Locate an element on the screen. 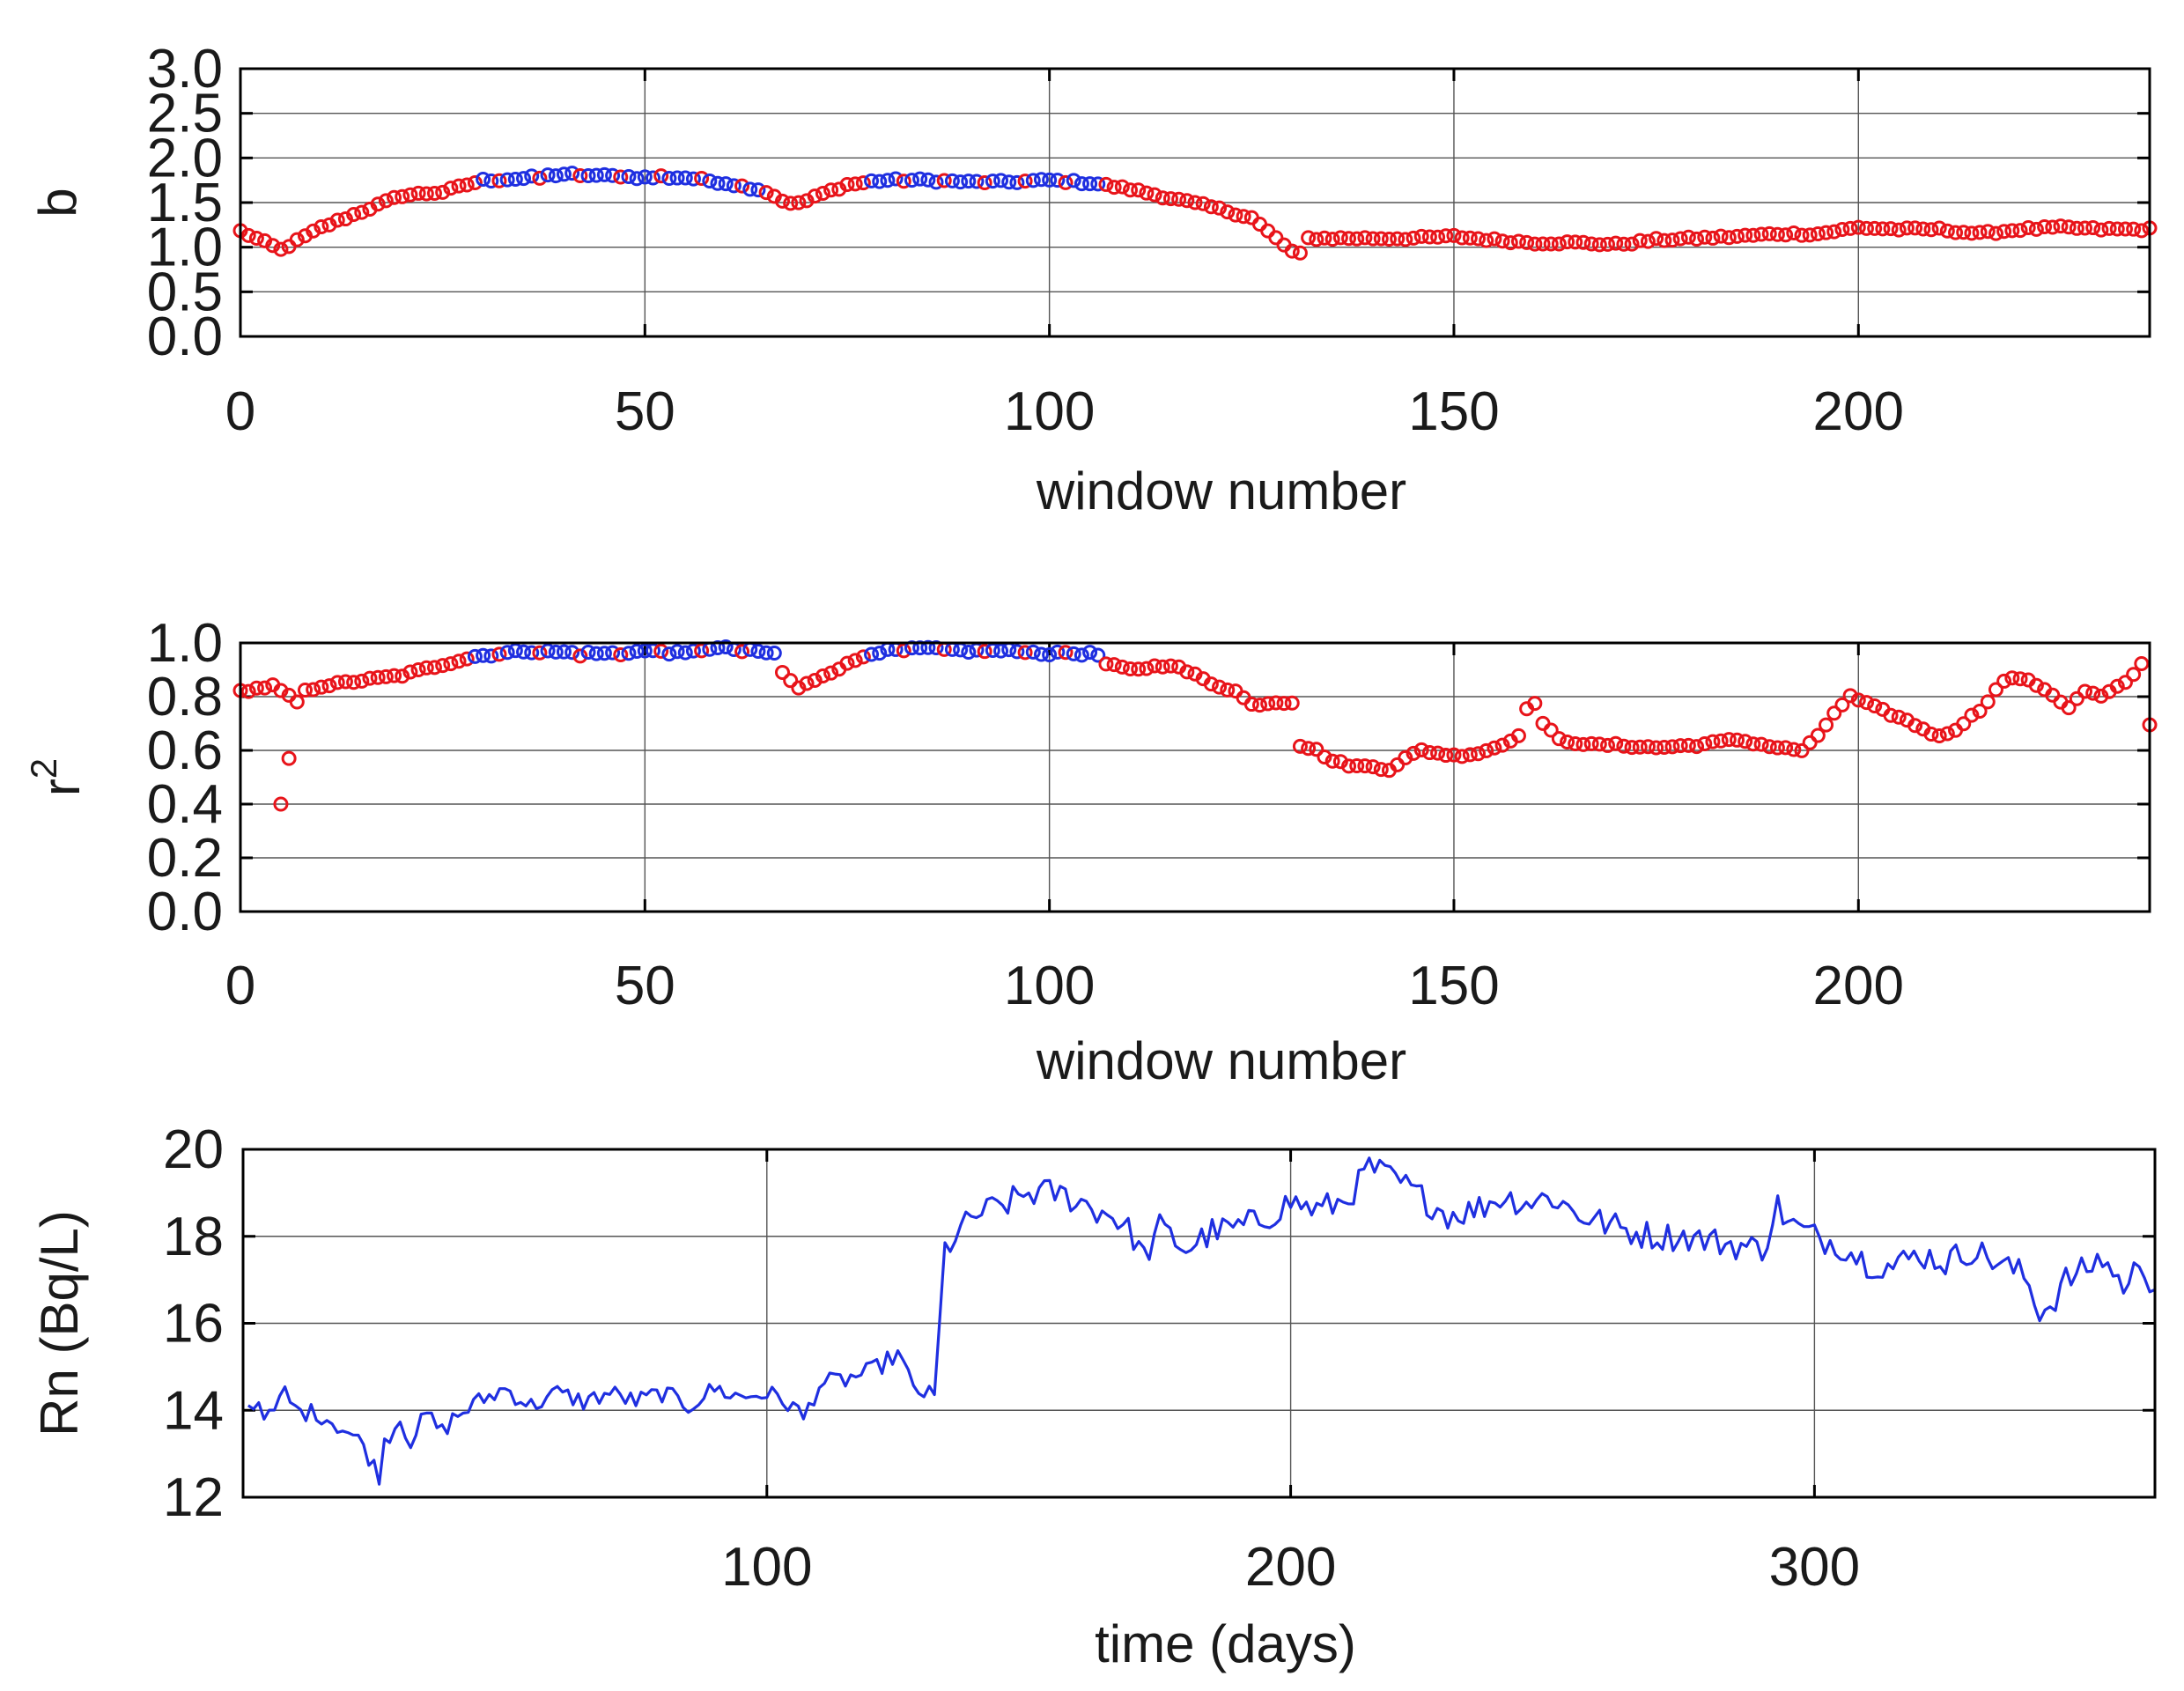 The width and height of the screenshot is (2184, 1691). x-tick-label: 100 is located at coordinates (766, 1567).